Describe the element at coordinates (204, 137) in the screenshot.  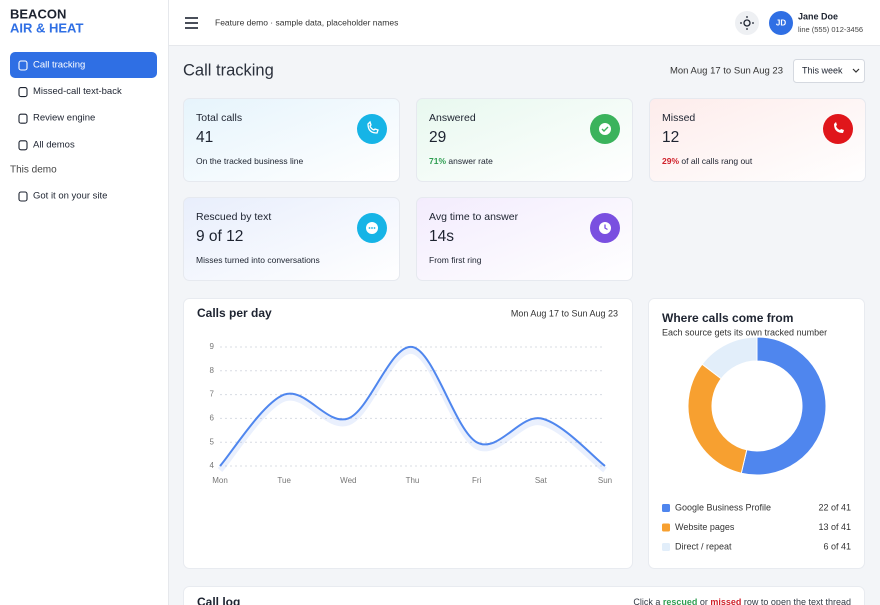
I see `stat-value: 41` at that location.